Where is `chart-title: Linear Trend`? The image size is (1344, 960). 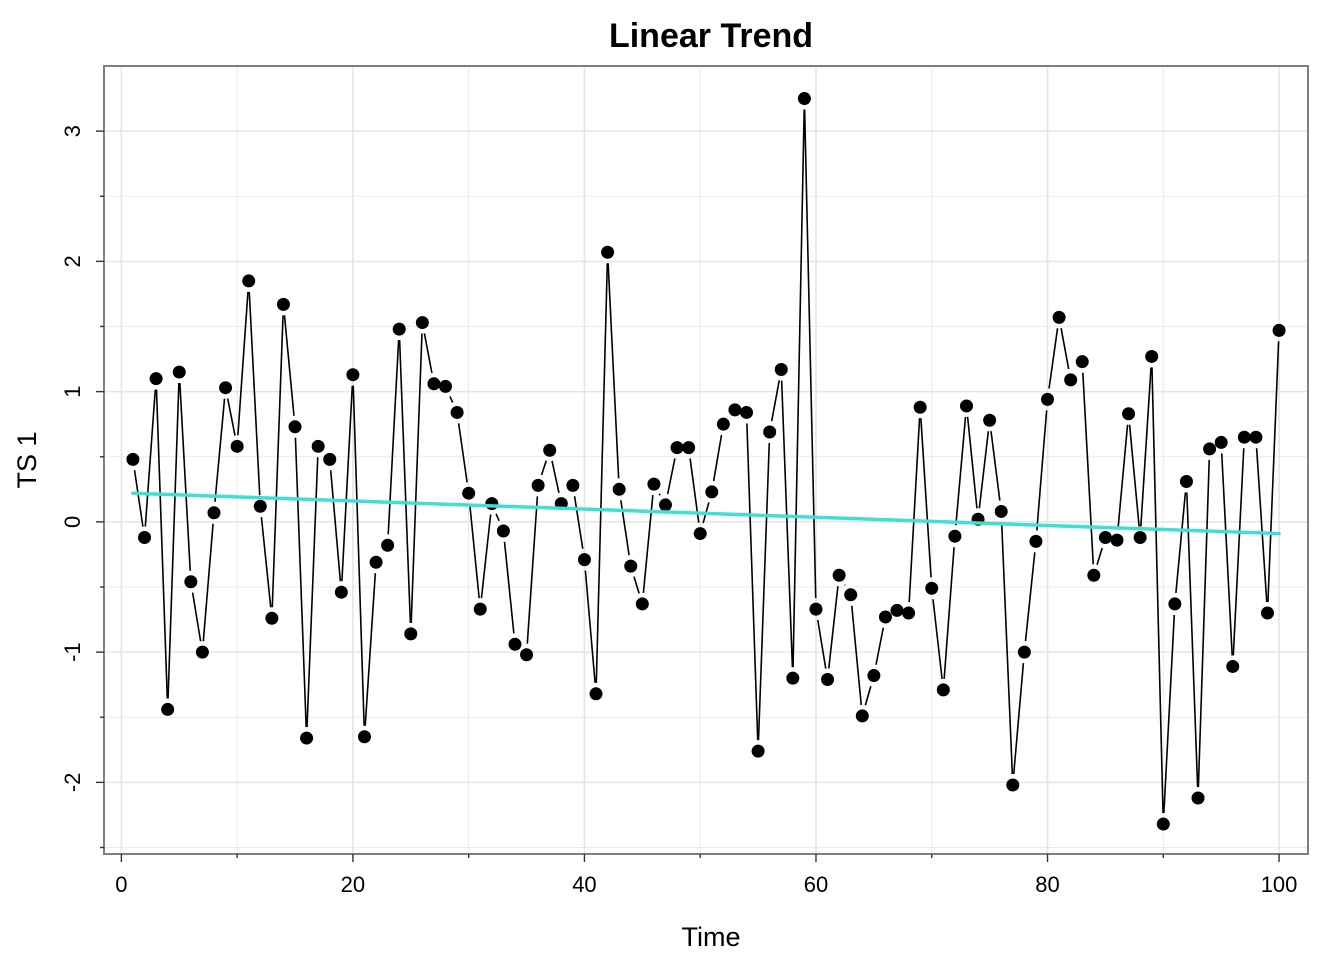
chart-title: Linear Trend is located at coordinates (711, 36).